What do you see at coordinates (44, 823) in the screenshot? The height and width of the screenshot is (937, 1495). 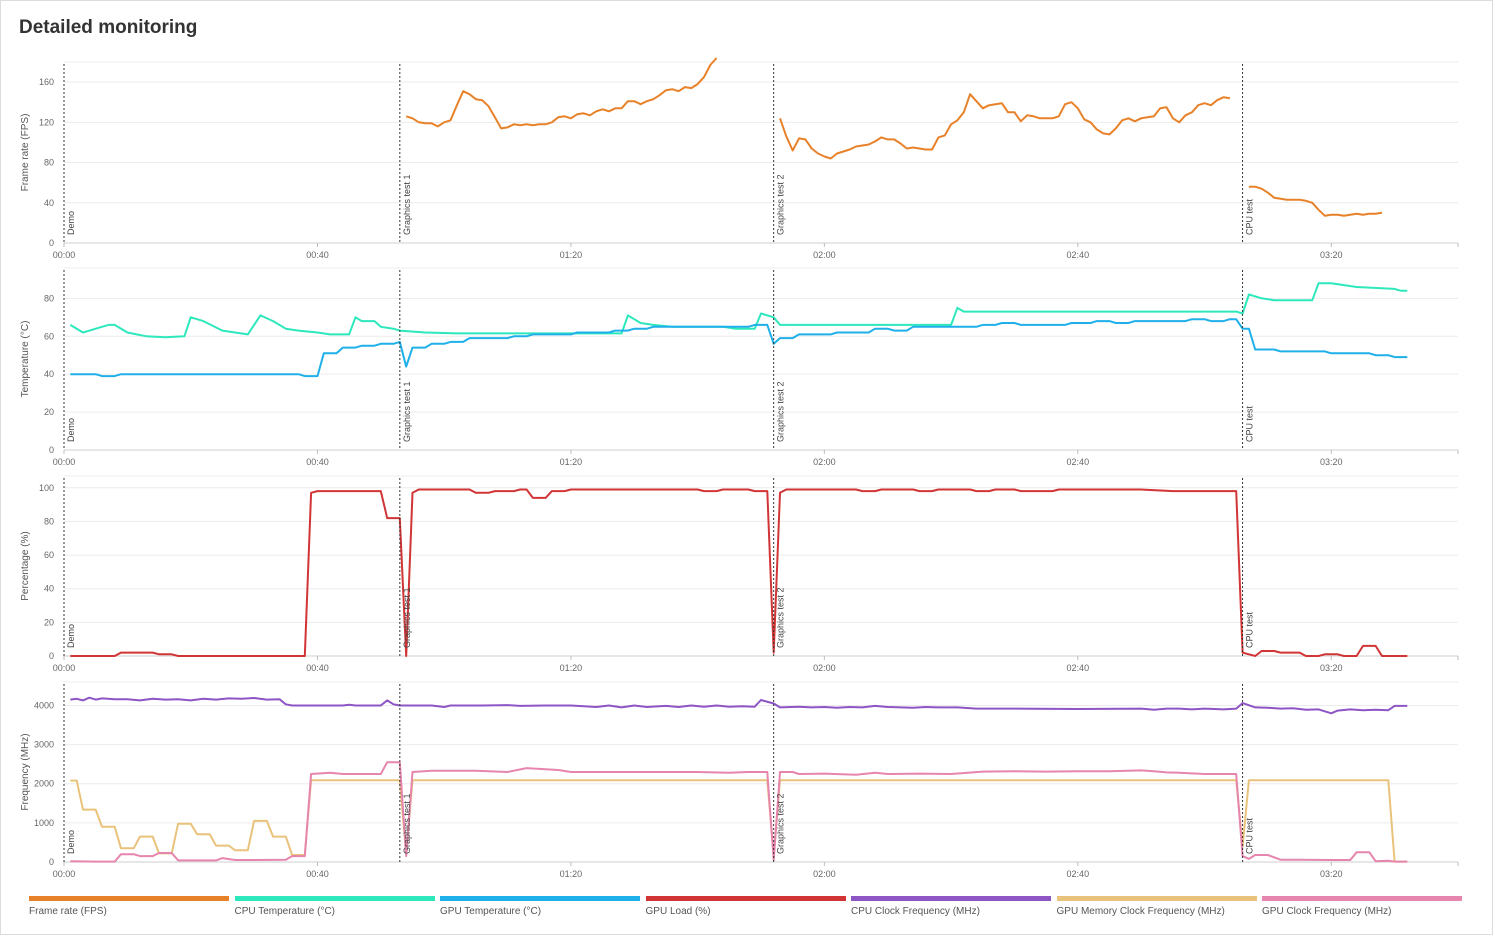 I see `y-tick-label: 1000` at bounding box center [44, 823].